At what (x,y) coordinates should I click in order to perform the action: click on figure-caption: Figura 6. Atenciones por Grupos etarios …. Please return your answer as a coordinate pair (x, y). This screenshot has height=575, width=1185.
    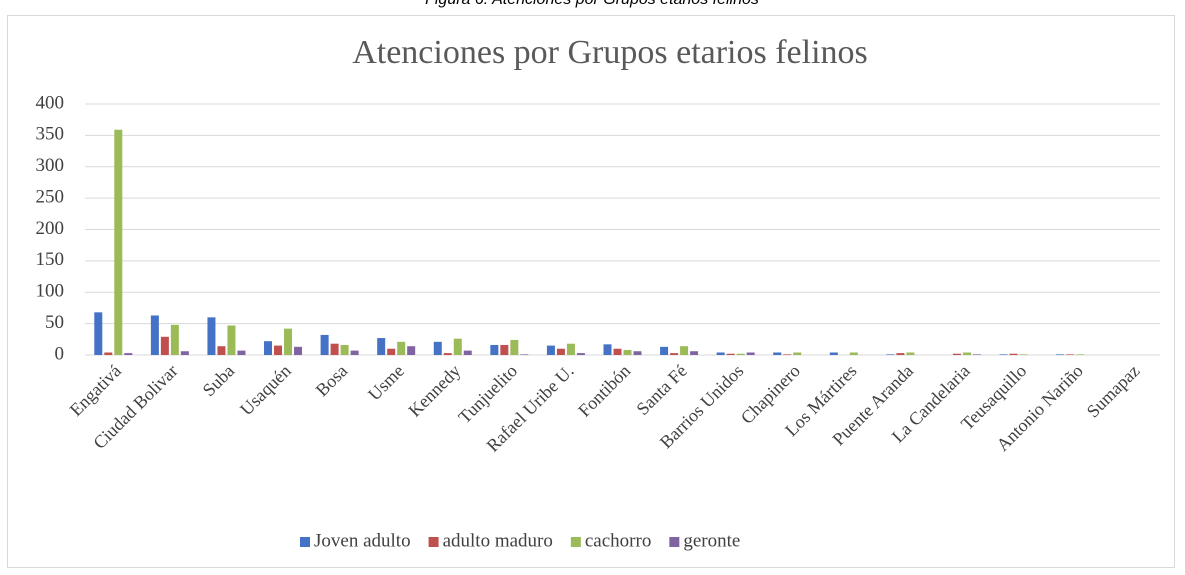
    Looking at the image, I should click on (592, 4).